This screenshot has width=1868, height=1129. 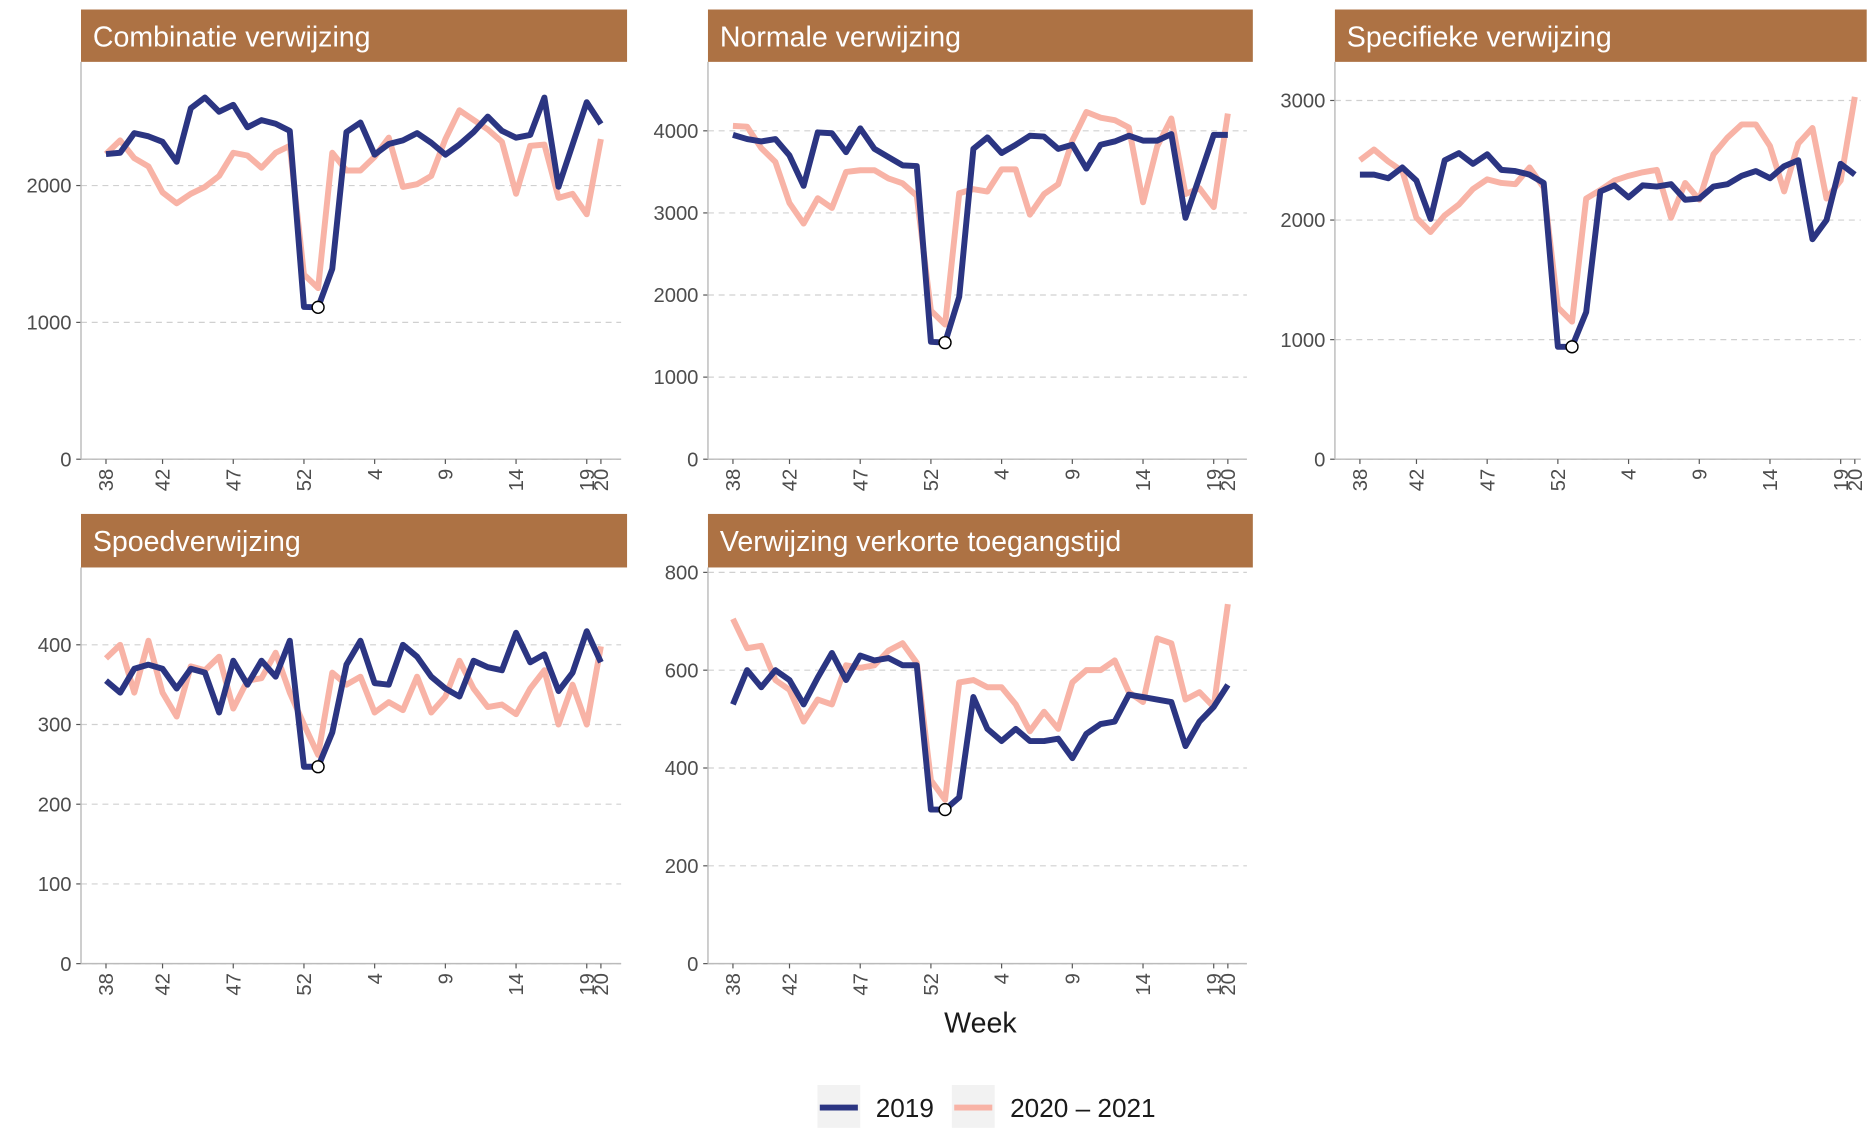 What do you see at coordinates (920, 542) in the screenshot?
I see `panel-title: Verwijzing verkorte toegangstijd` at bounding box center [920, 542].